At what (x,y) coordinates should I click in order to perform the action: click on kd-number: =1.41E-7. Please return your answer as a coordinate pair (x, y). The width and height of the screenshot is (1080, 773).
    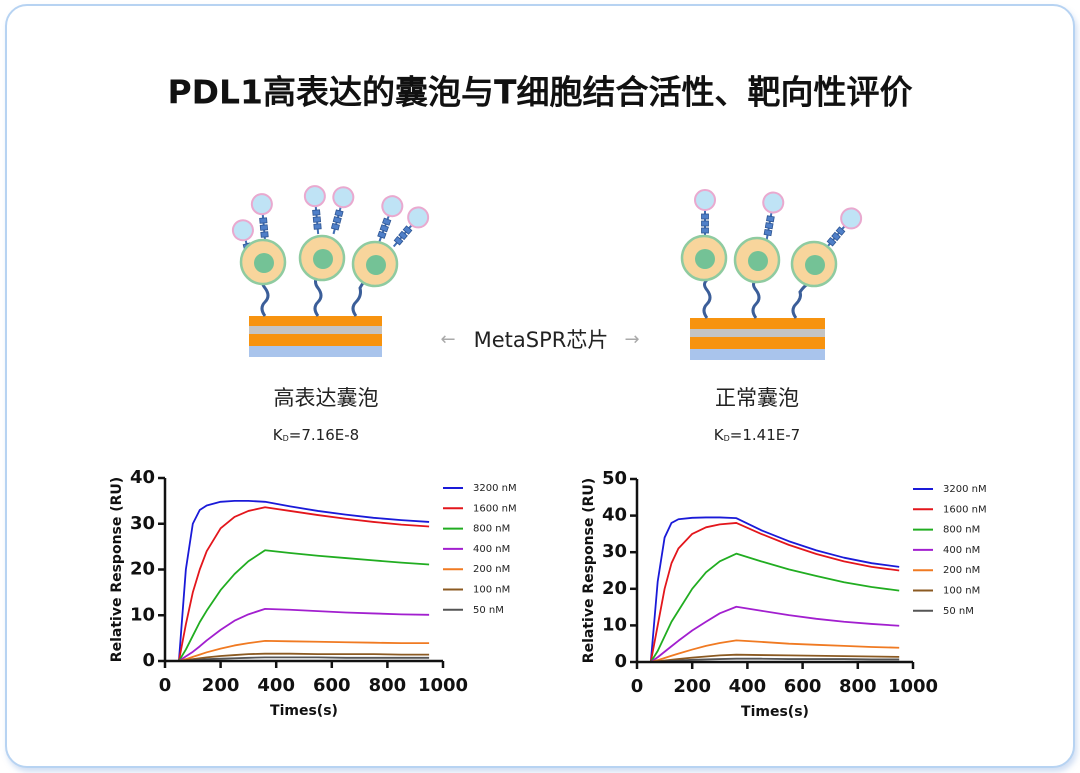
    Looking at the image, I should click on (765, 435).